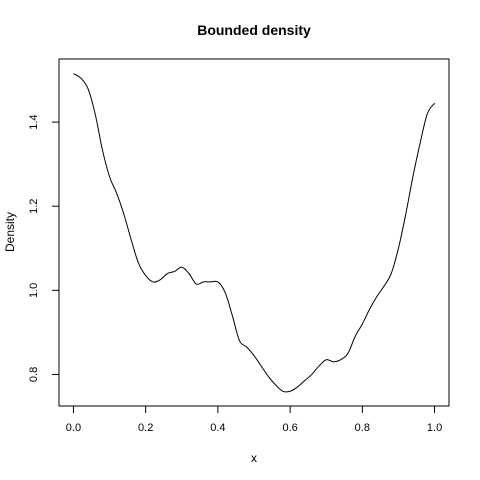 The width and height of the screenshot is (480, 480). What do you see at coordinates (254, 30) in the screenshot?
I see `chart-title: Bounded density` at bounding box center [254, 30].